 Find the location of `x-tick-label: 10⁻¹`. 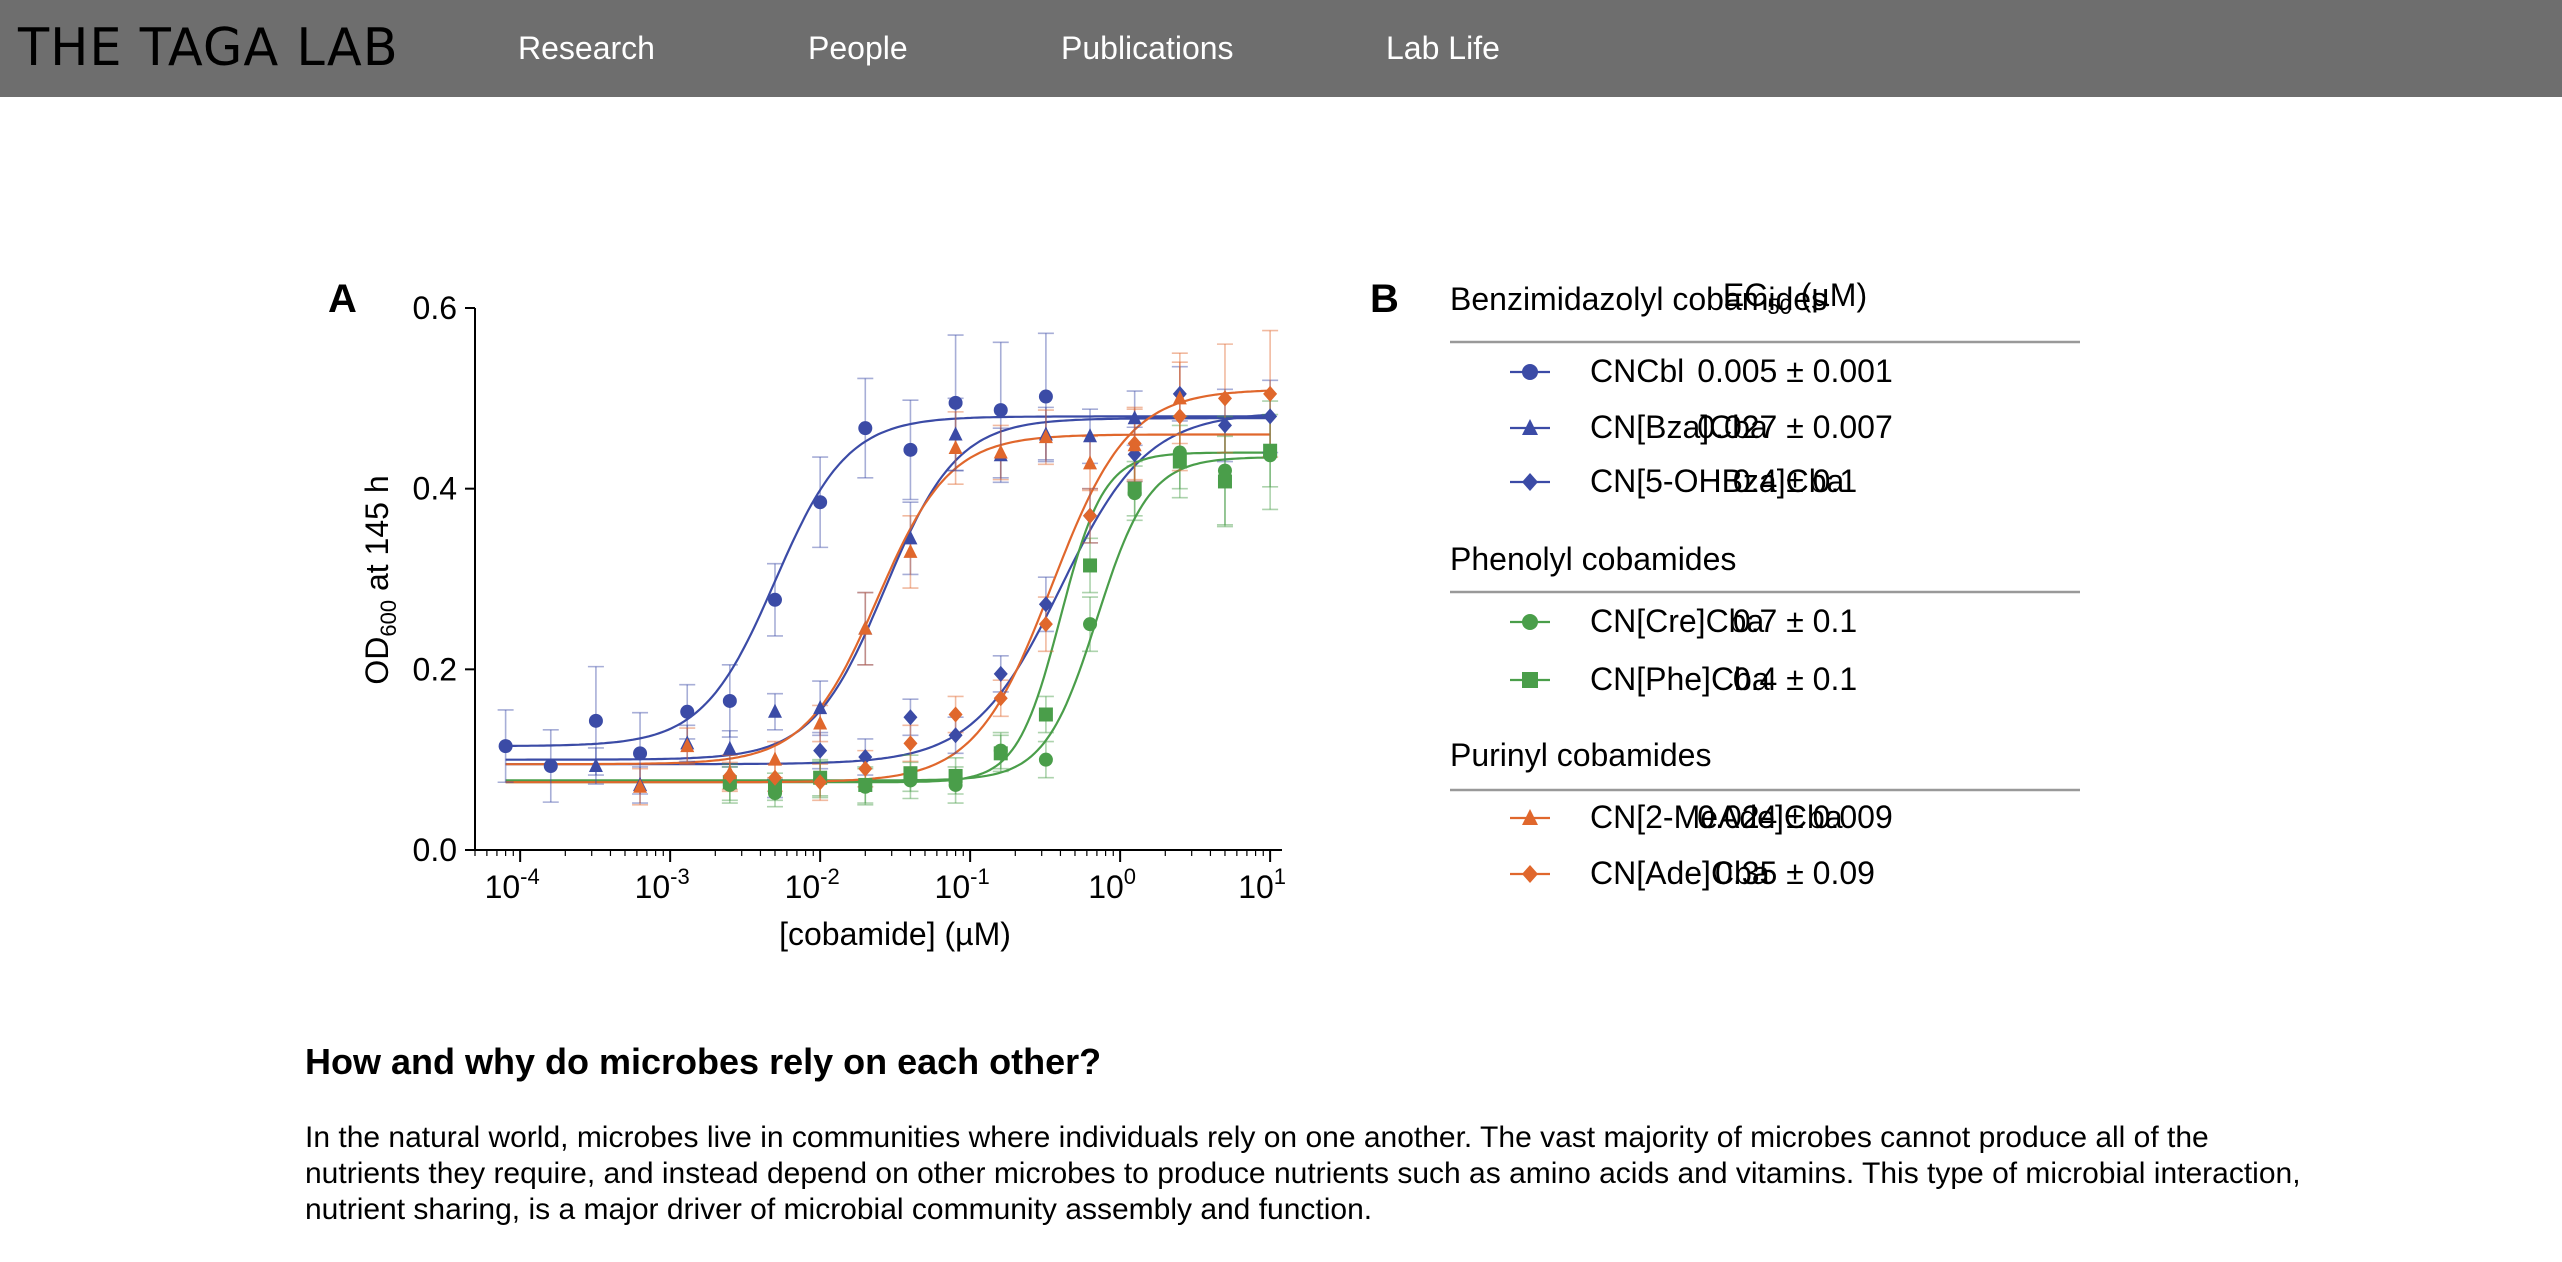

x-tick-label: 10⁻¹ is located at coordinates (962, 884).